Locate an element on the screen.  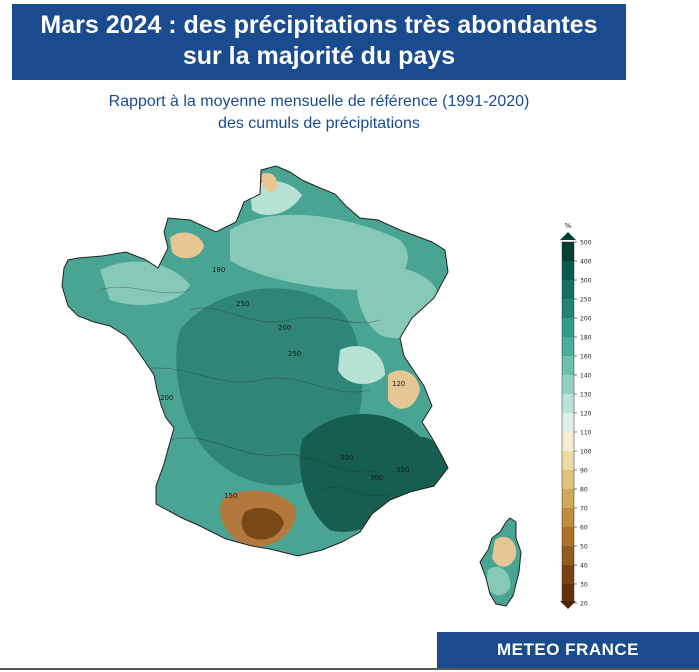
brand-name: METEO FRANCE is located at coordinates (568, 649).